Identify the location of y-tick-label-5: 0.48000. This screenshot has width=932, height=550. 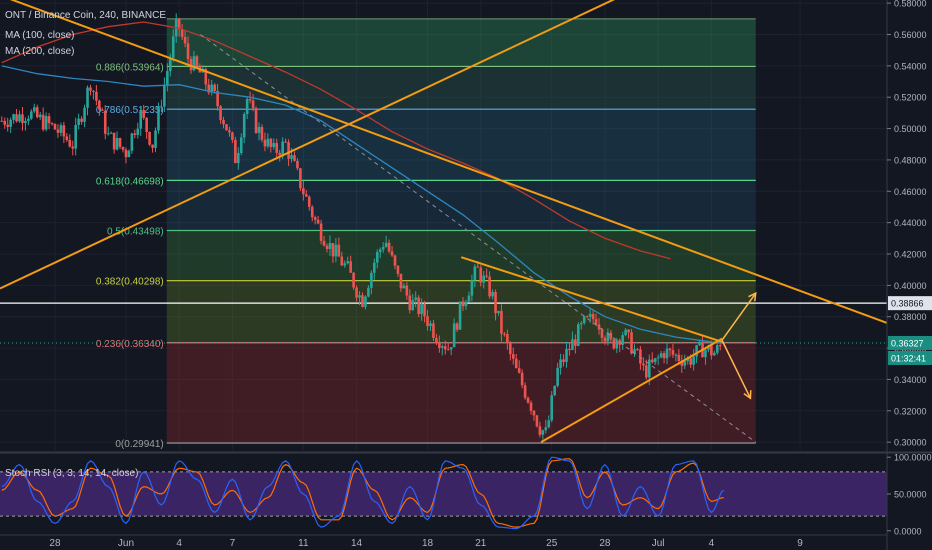
(910, 160).